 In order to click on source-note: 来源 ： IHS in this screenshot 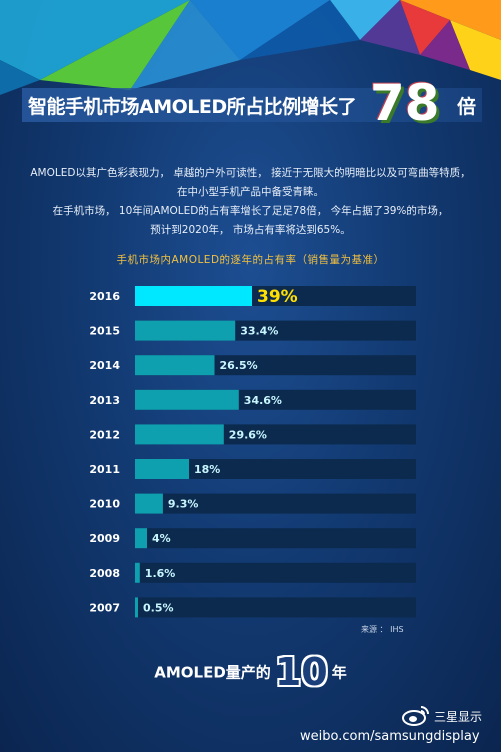, I will do `click(382, 629)`.